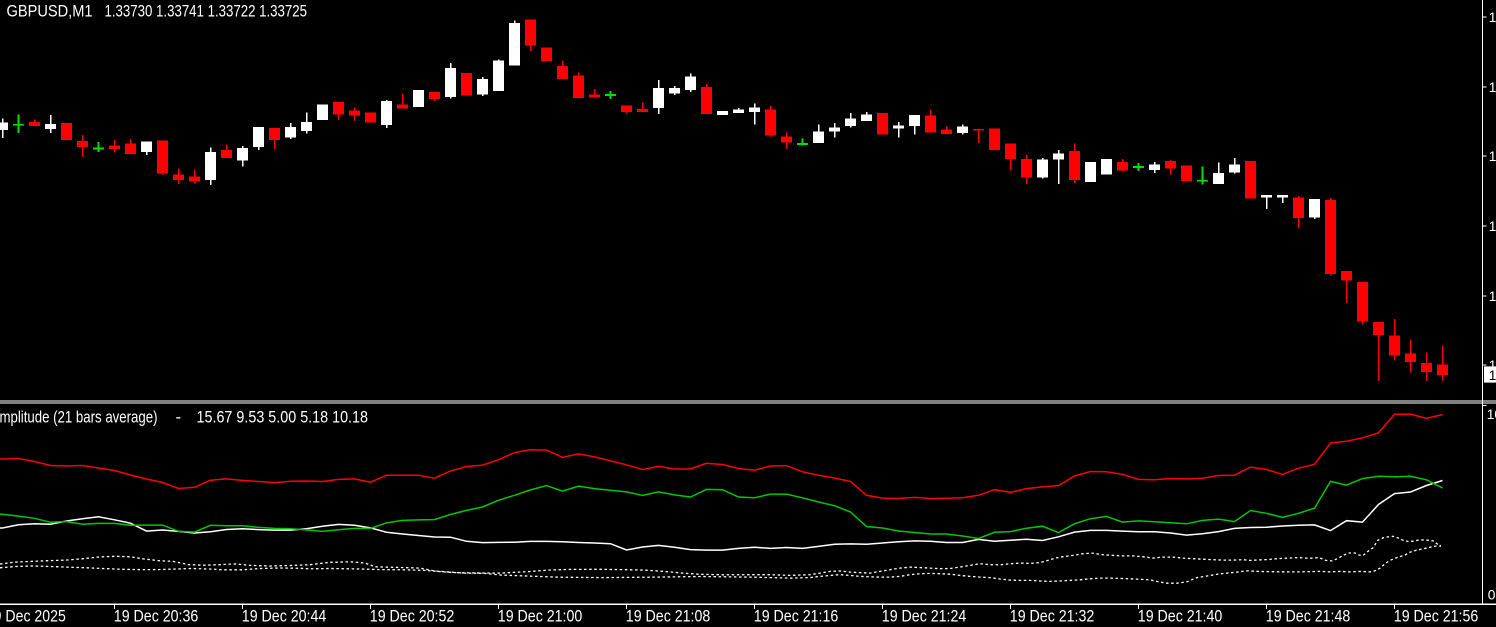 The width and height of the screenshot is (1496, 627). I want to click on svg-text: 19 Dec 20:36, so click(156, 616).